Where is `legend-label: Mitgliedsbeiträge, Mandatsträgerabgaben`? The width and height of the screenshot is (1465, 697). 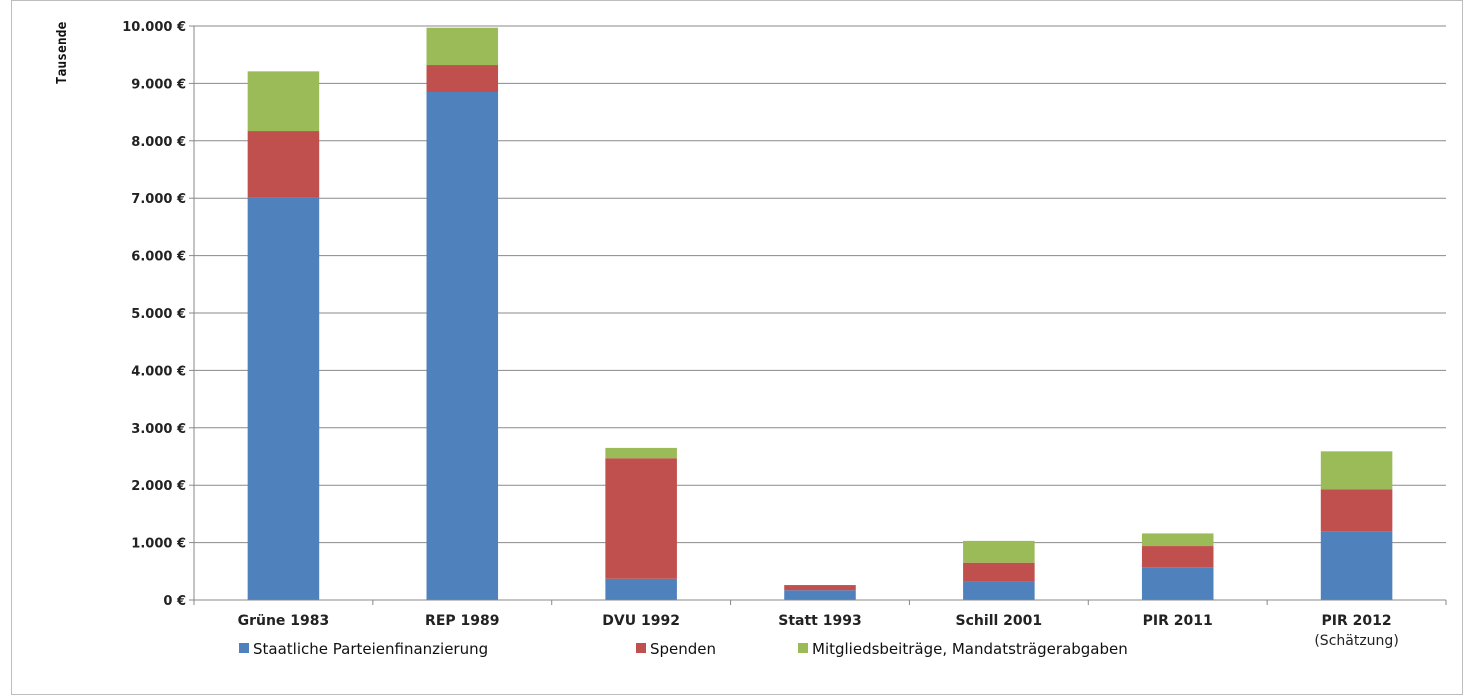 legend-label: Mitgliedsbeiträge, Mandatsträgerabgaben is located at coordinates (970, 649).